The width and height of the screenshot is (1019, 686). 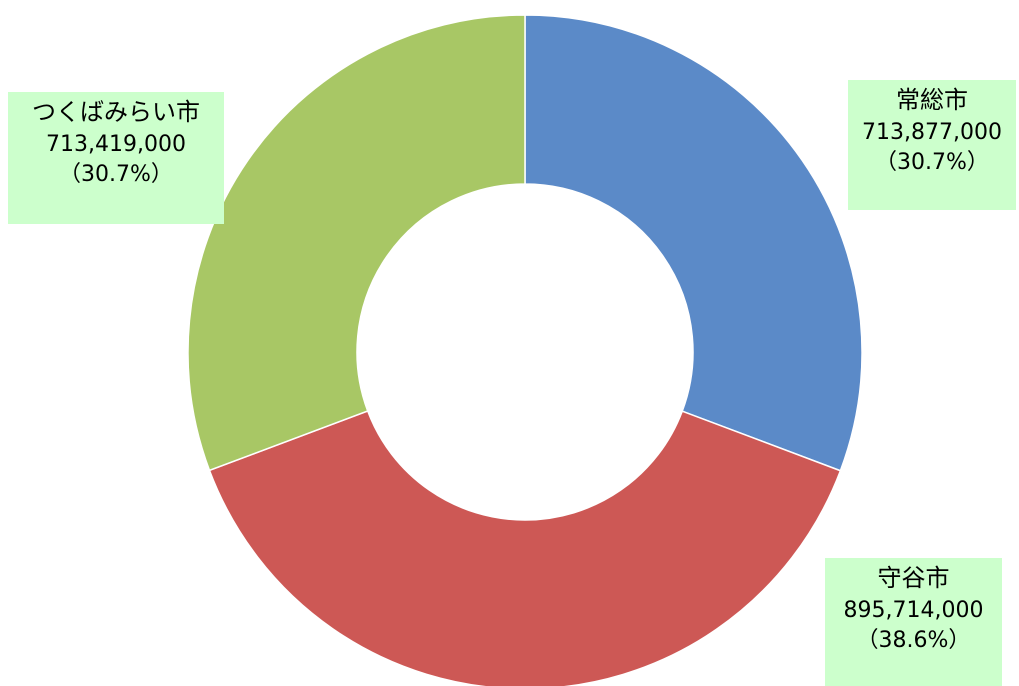 I want to click on slice-label-value: 895,714,000, so click(x=913, y=610).